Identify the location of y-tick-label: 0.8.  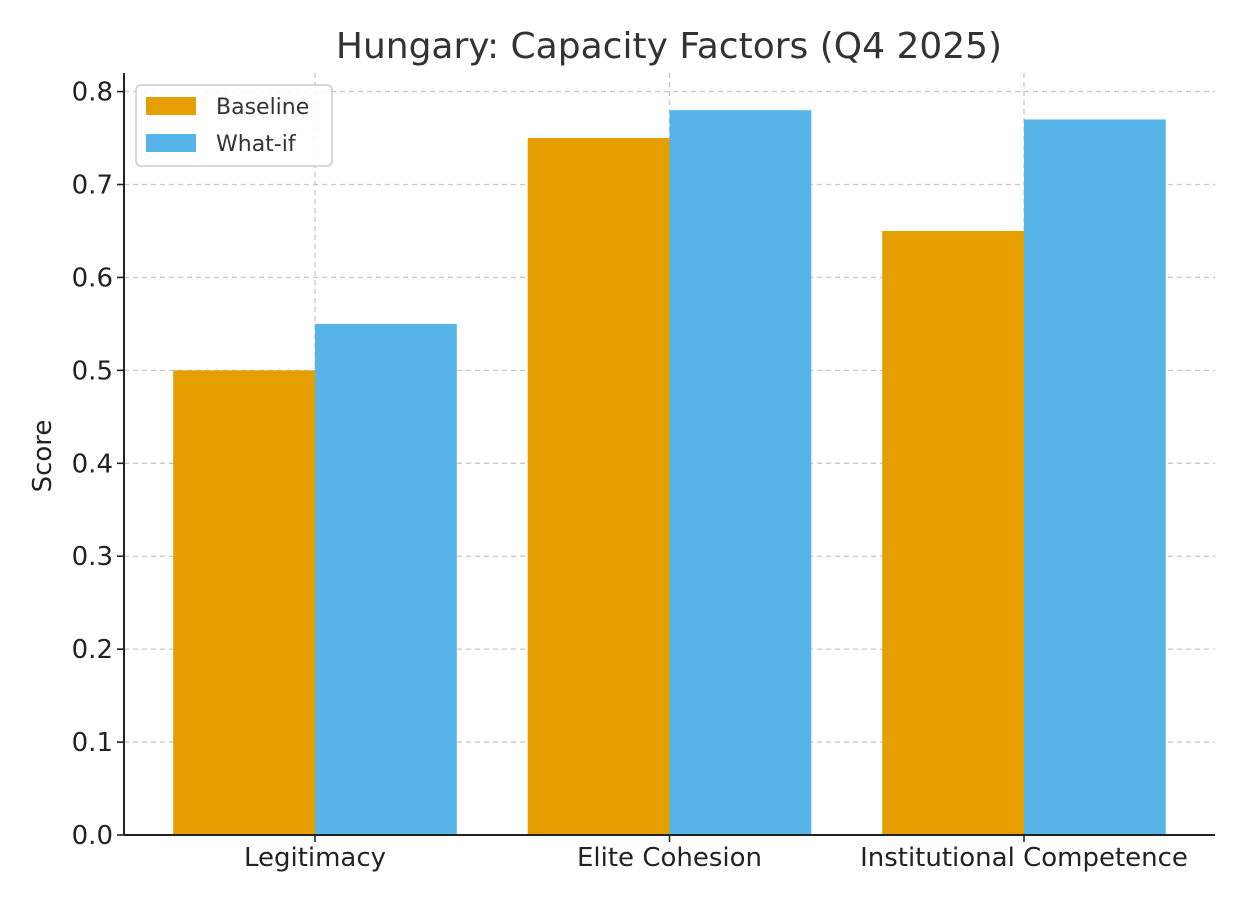
(92, 93).